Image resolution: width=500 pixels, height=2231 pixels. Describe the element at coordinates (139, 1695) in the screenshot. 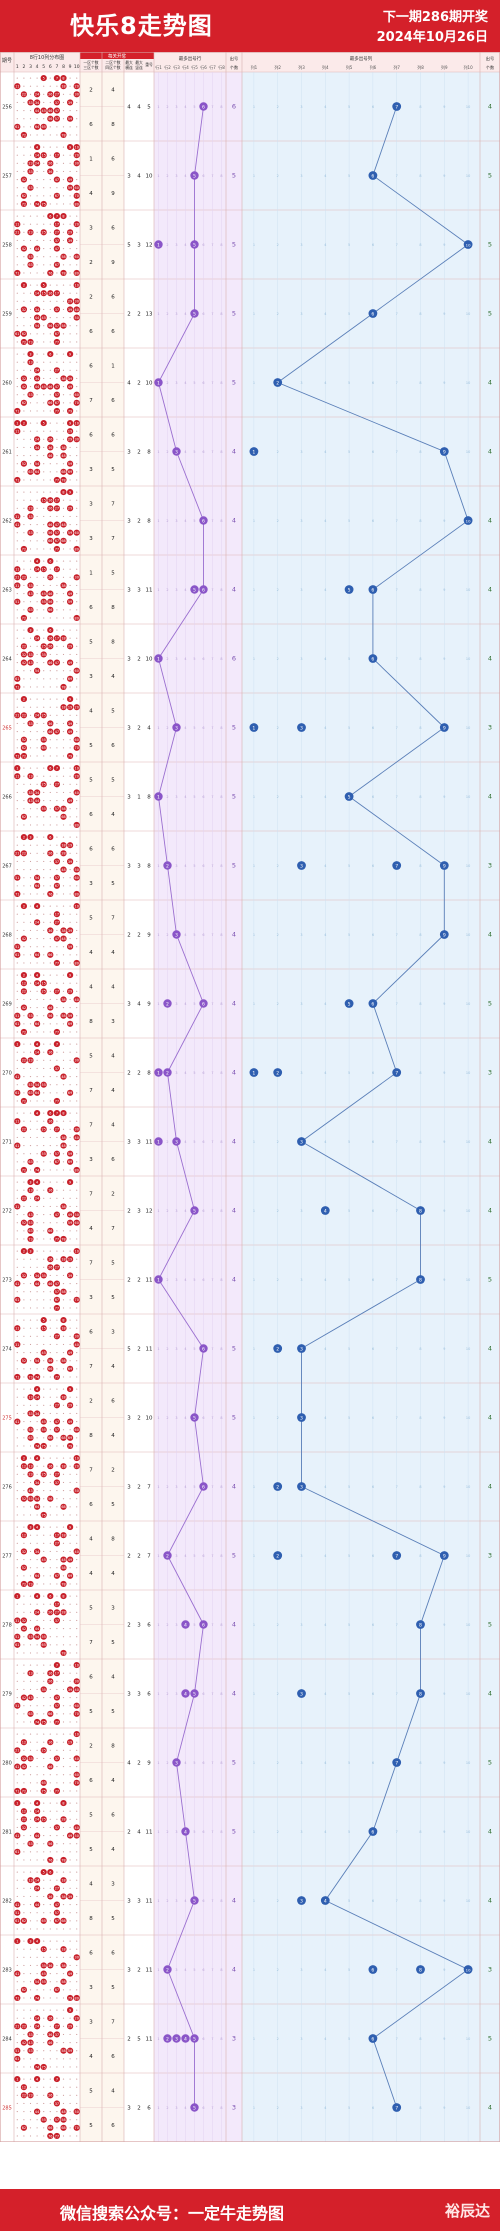

I see `max-col-consecutive: 3` at that location.